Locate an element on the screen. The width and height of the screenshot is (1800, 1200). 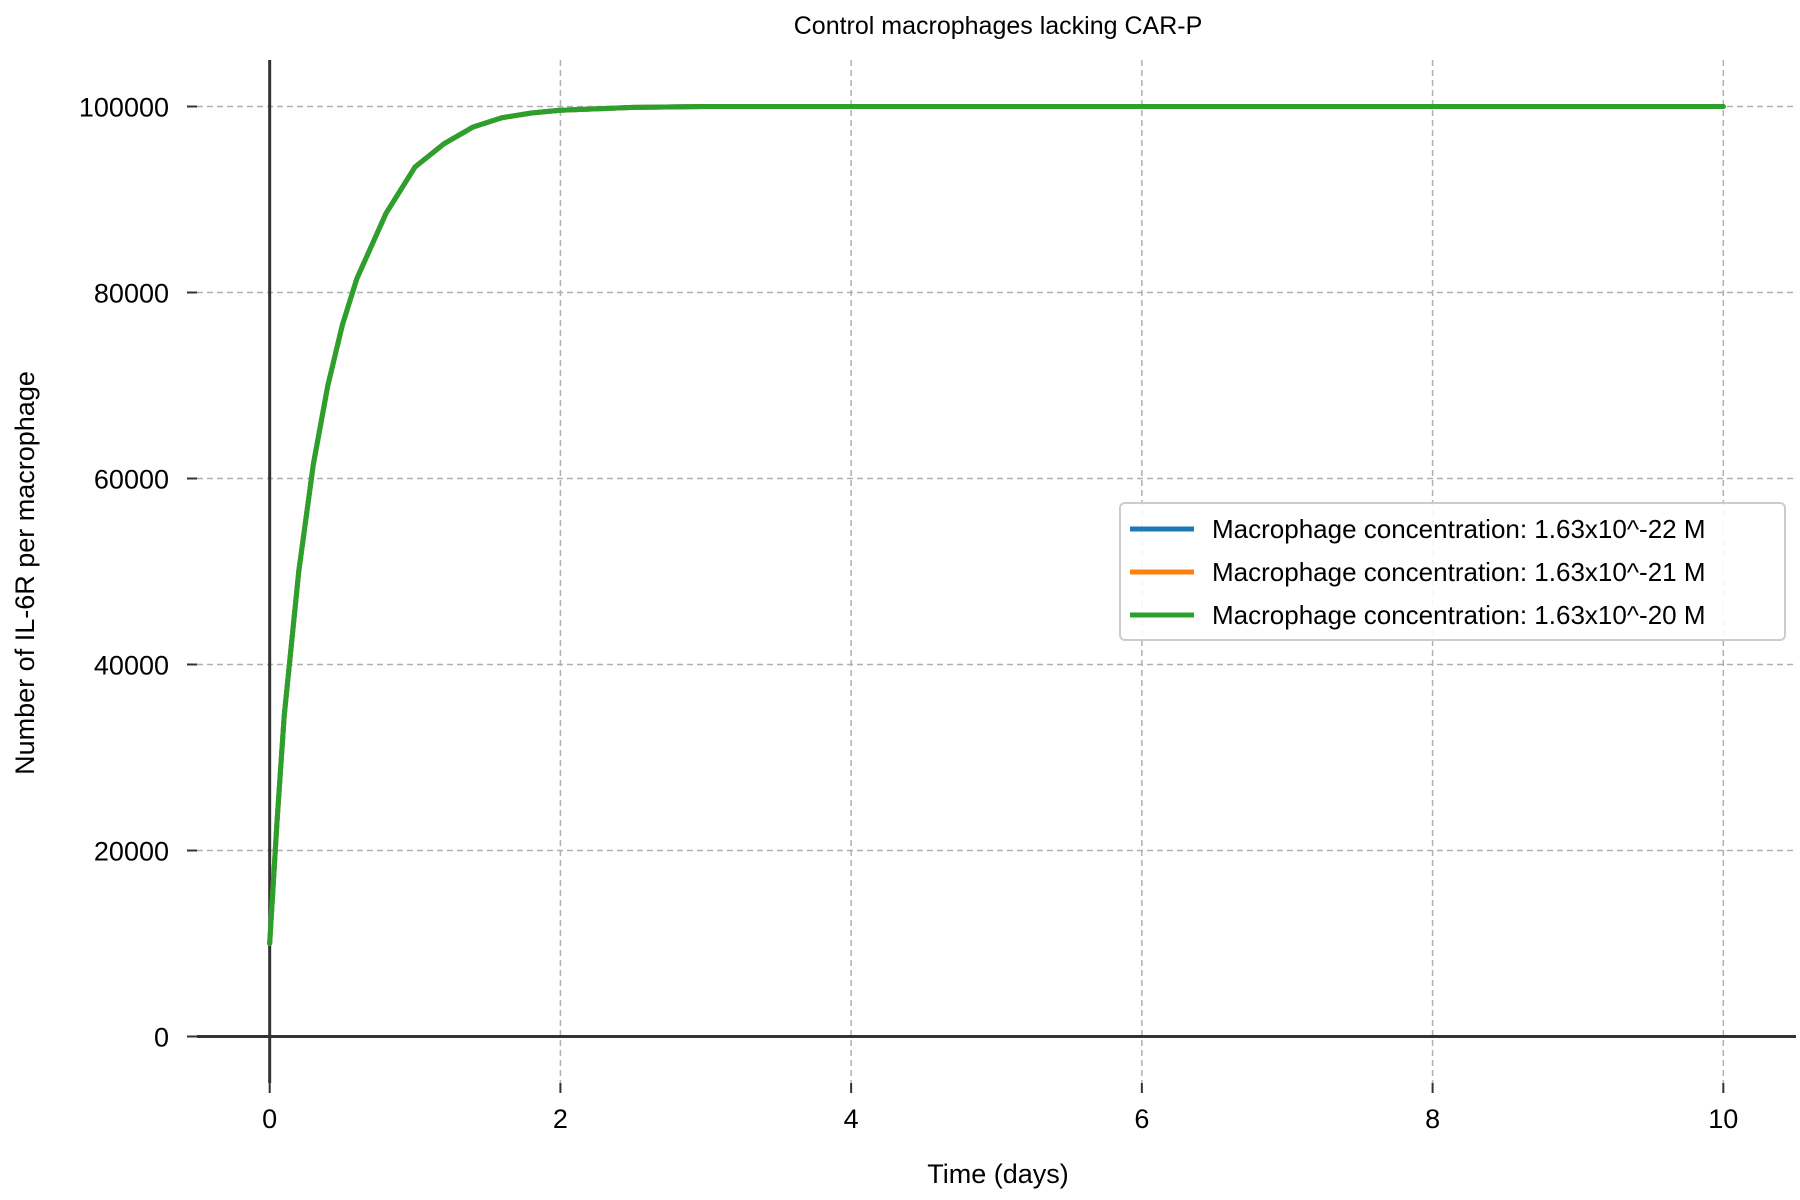
y-tick-label: 100000 is located at coordinates (124, 108).